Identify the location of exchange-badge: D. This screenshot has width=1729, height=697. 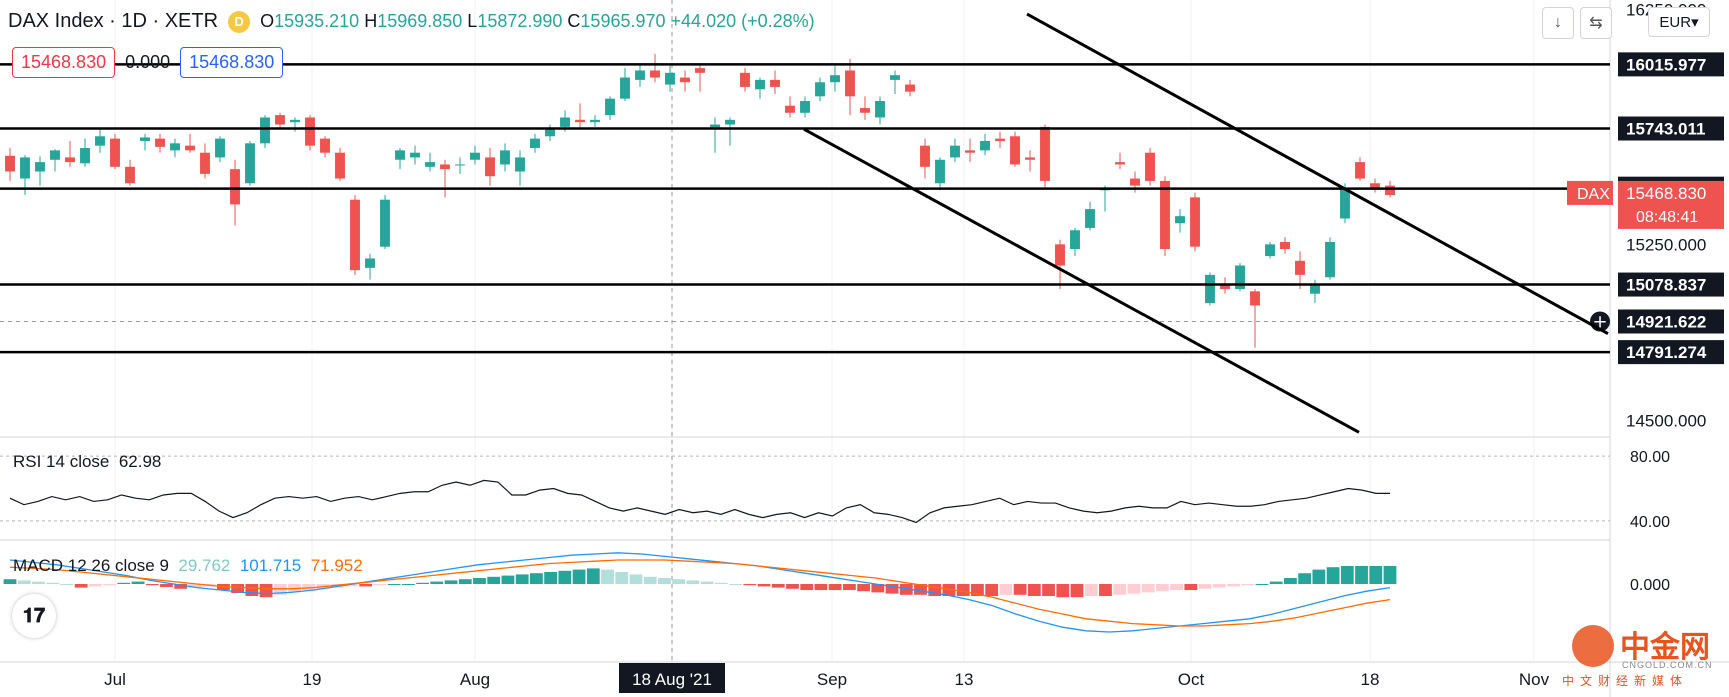
(239, 21).